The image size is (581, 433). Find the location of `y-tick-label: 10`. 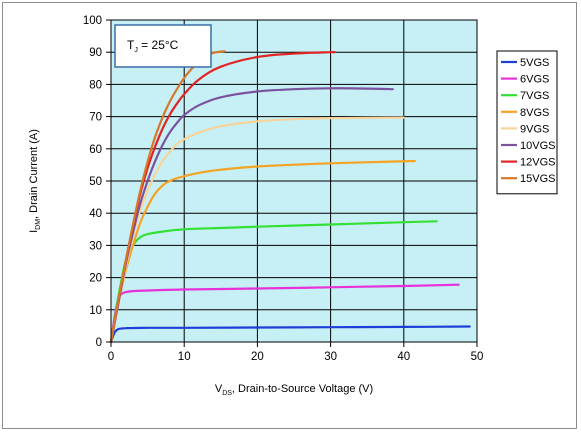

y-tick-label: 10 is located at coordinates (95, 311).